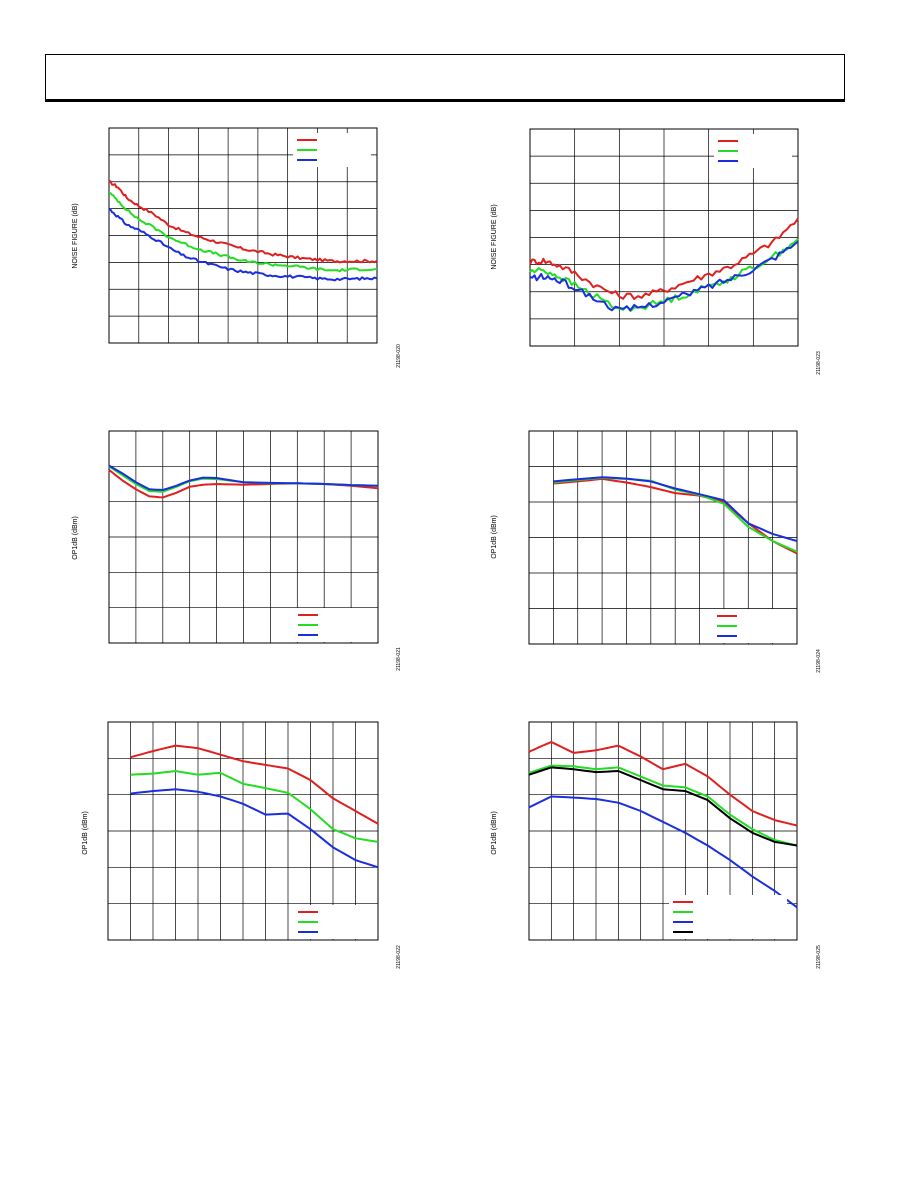 Image resolution: width=918 pixels, height=1188 pixels. Describe the element at coordinates (818, 661) in the screenshot. I see `figure-id: 21198-024` at that location.